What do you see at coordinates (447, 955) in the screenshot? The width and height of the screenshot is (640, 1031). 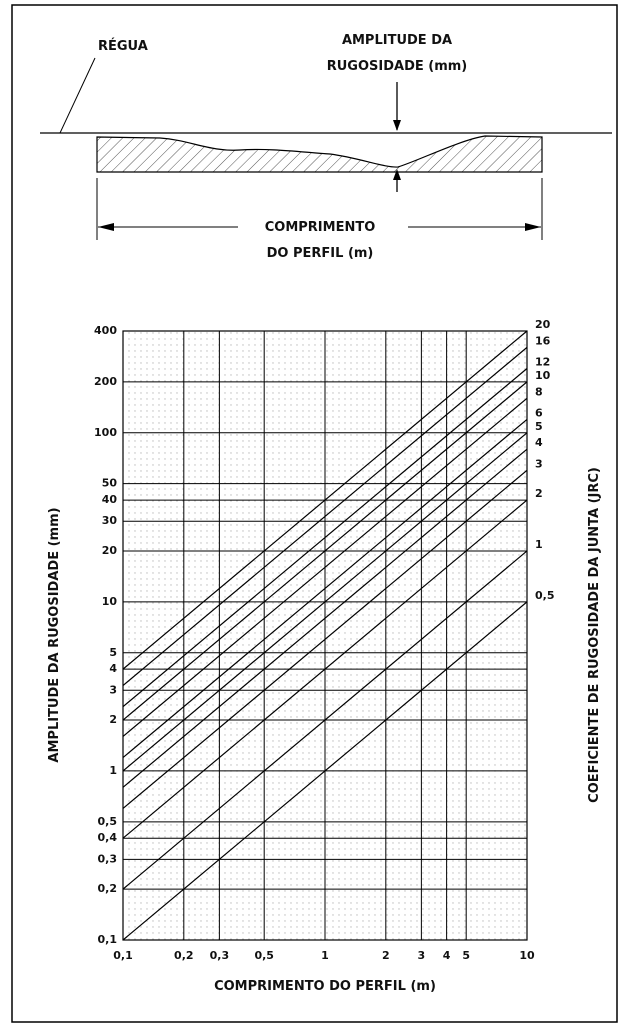 I see `x-tick-label: 4` at bounding box center [447, 955].